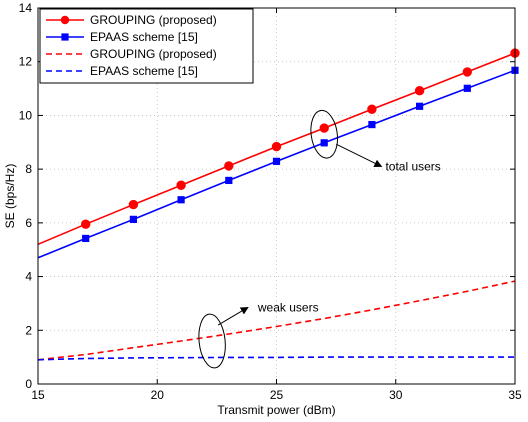  What do you see at coordinates (412, 166) in the screenshot?
I see `total-users-label: total users` at bounding box center [412, 166].